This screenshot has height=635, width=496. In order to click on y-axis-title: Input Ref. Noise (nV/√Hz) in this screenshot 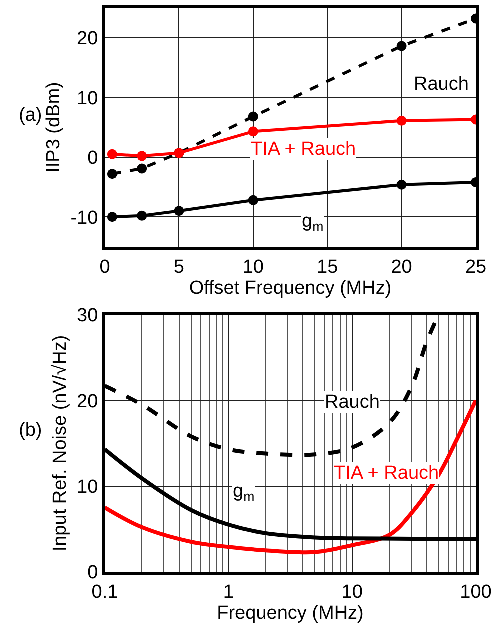, I will do `click(60, 443)`.